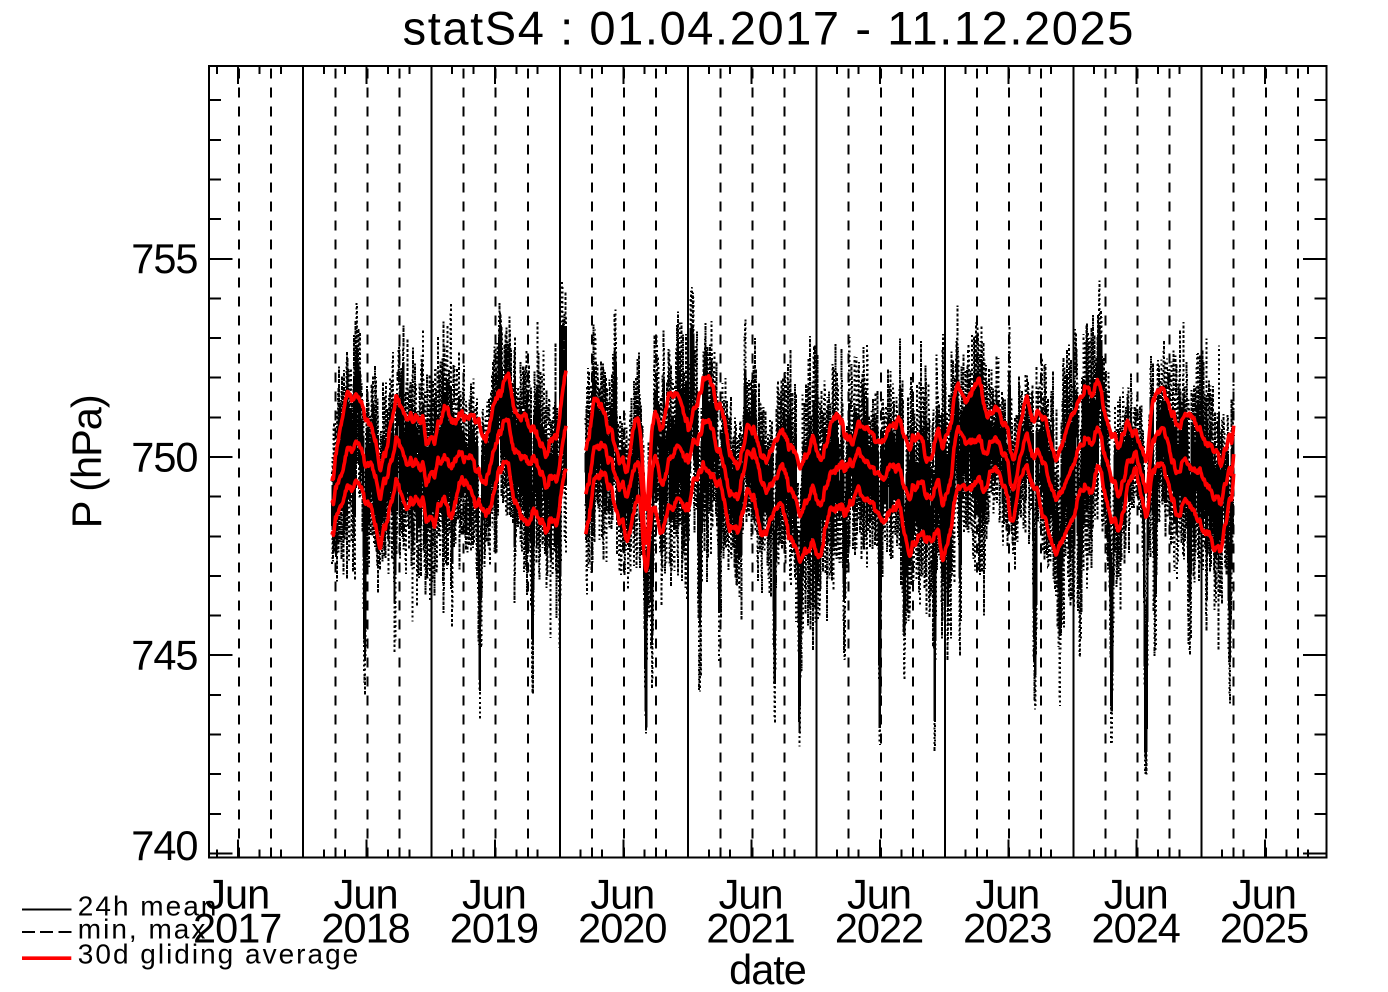  Describe the element at coordinates (879, 928) in the screenshot. I see `svg-text: 2022` at that location.